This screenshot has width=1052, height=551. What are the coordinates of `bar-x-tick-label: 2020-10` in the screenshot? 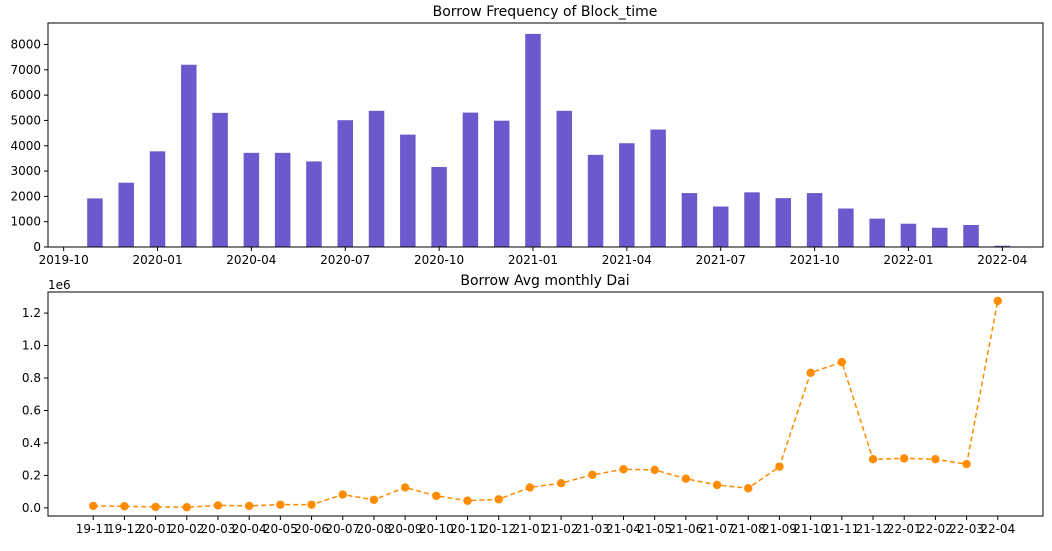 It's located at (439, 260).